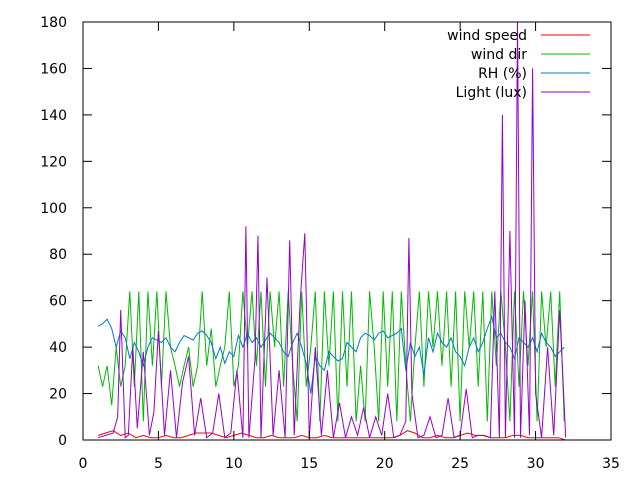 The width and height of the screenshot is (640, 480). I want to click on x-tick-label: 20, so click(385, 464).